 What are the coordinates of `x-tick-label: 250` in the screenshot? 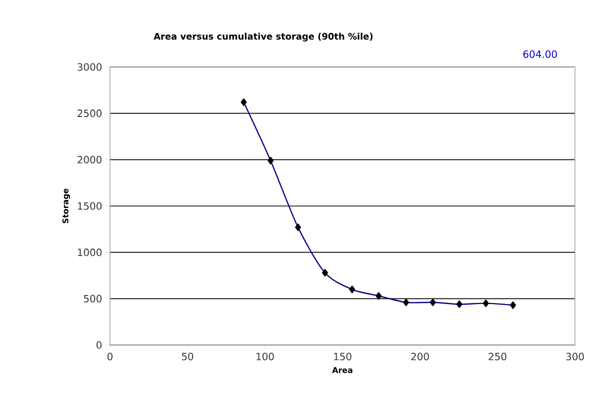 It's located at (497, 356).